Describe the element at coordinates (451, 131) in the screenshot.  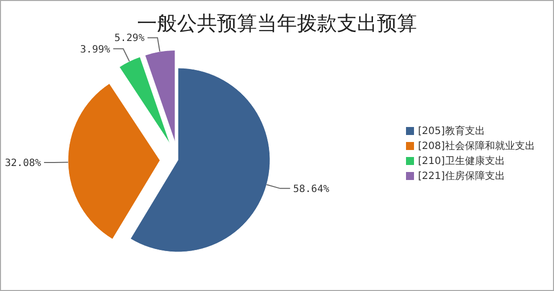
I see `legend-label: [205]教育支出` at that location.